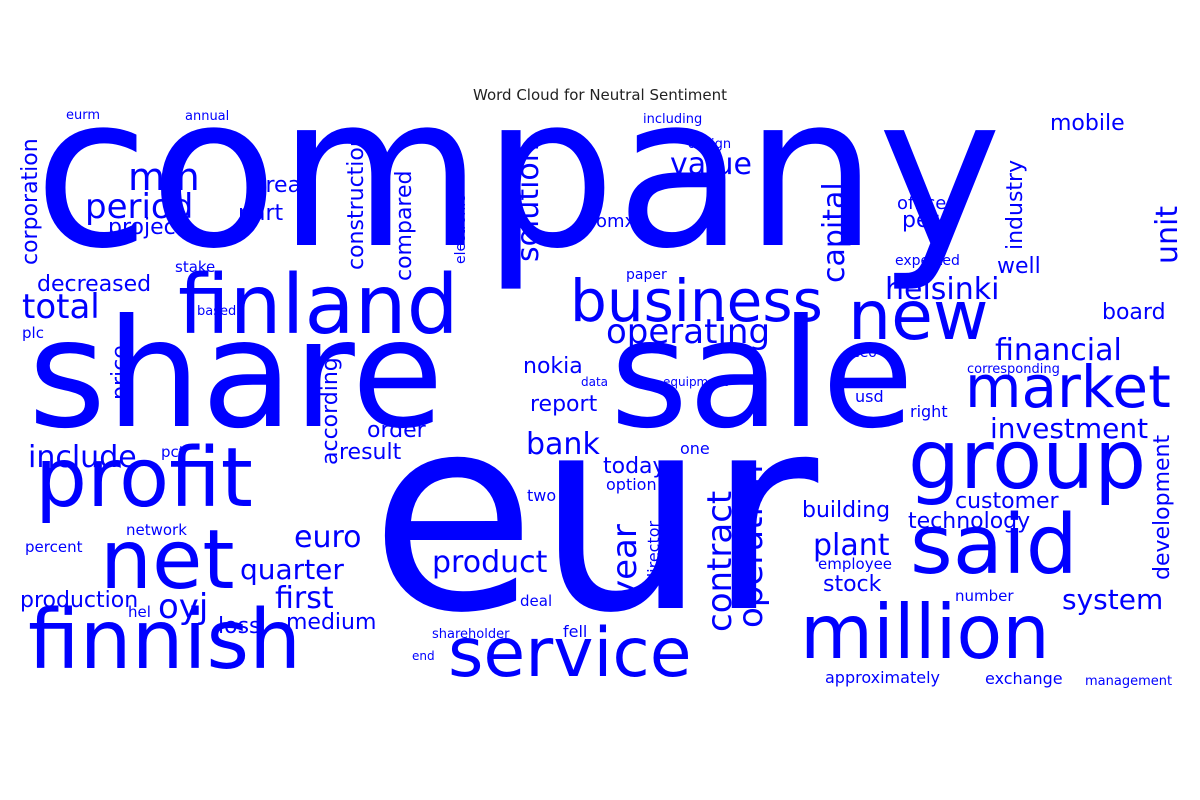 The image size is (1200, 800). Describe the element at coordinates (646, 275) in the screenshot. I see `word-paper: paper` at that location.